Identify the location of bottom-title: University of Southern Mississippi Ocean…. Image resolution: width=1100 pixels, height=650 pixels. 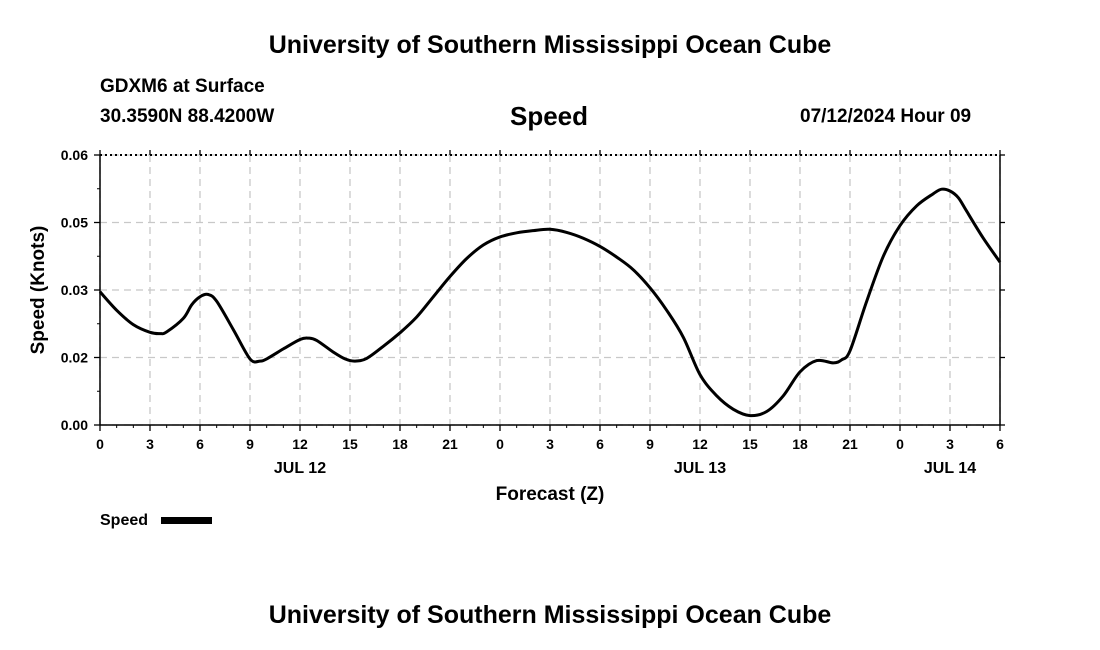
(550, 615).